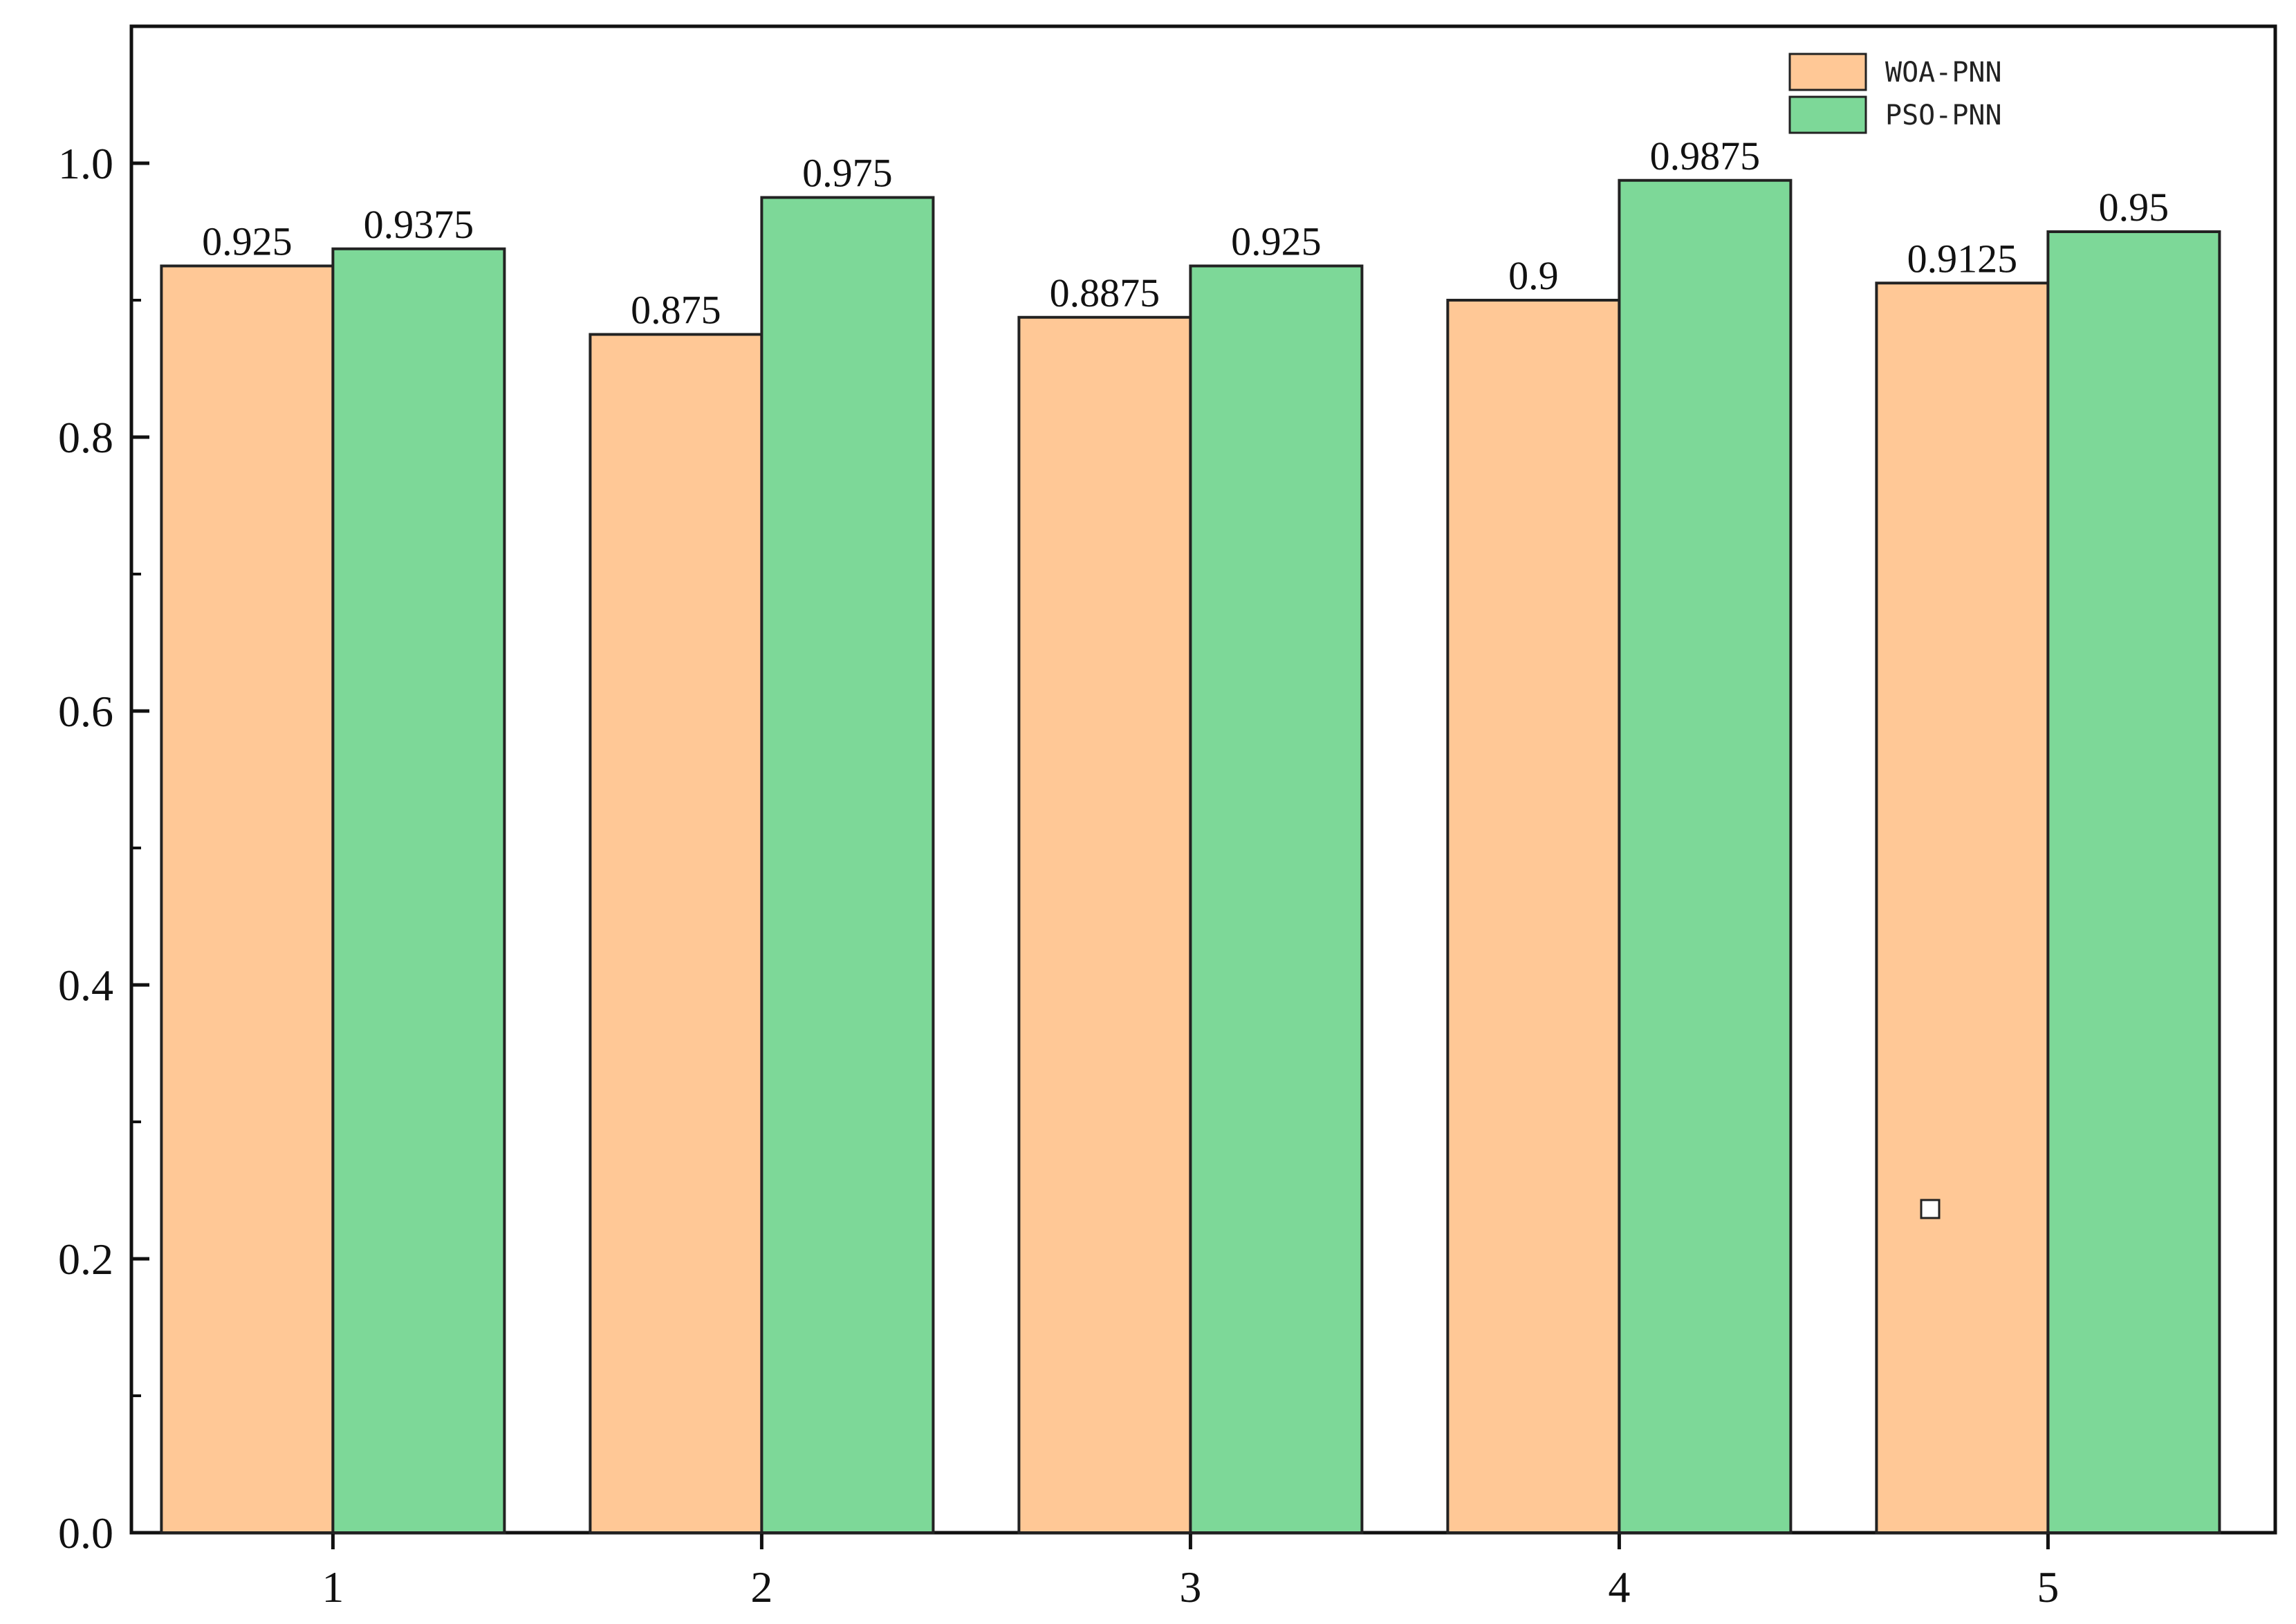 Image resolution: width=2296 pixels, height=1624 pixels. I want to click on x-tick-label: 2, so click(761, 1587).